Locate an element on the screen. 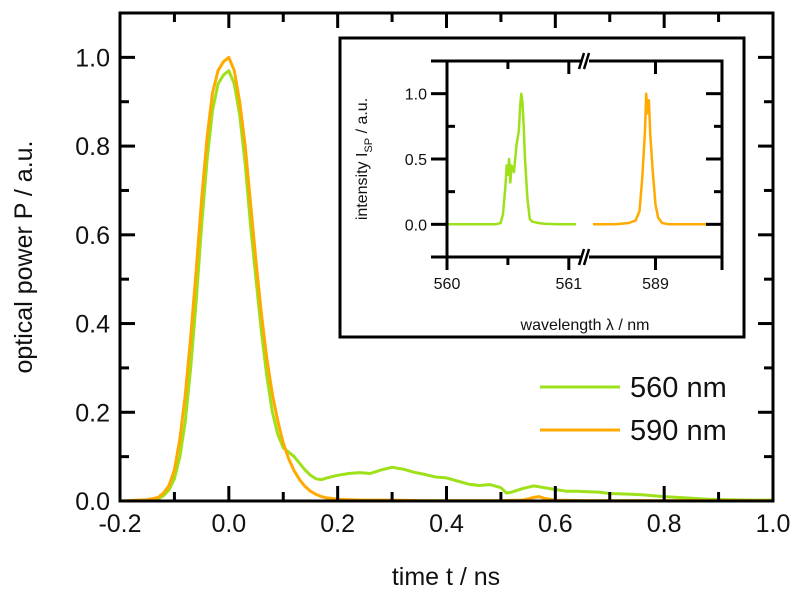 The height and width of the screenshot is (603, 800). y-axis-title: optical power P / a.u. is located at coordinates (24, 256).